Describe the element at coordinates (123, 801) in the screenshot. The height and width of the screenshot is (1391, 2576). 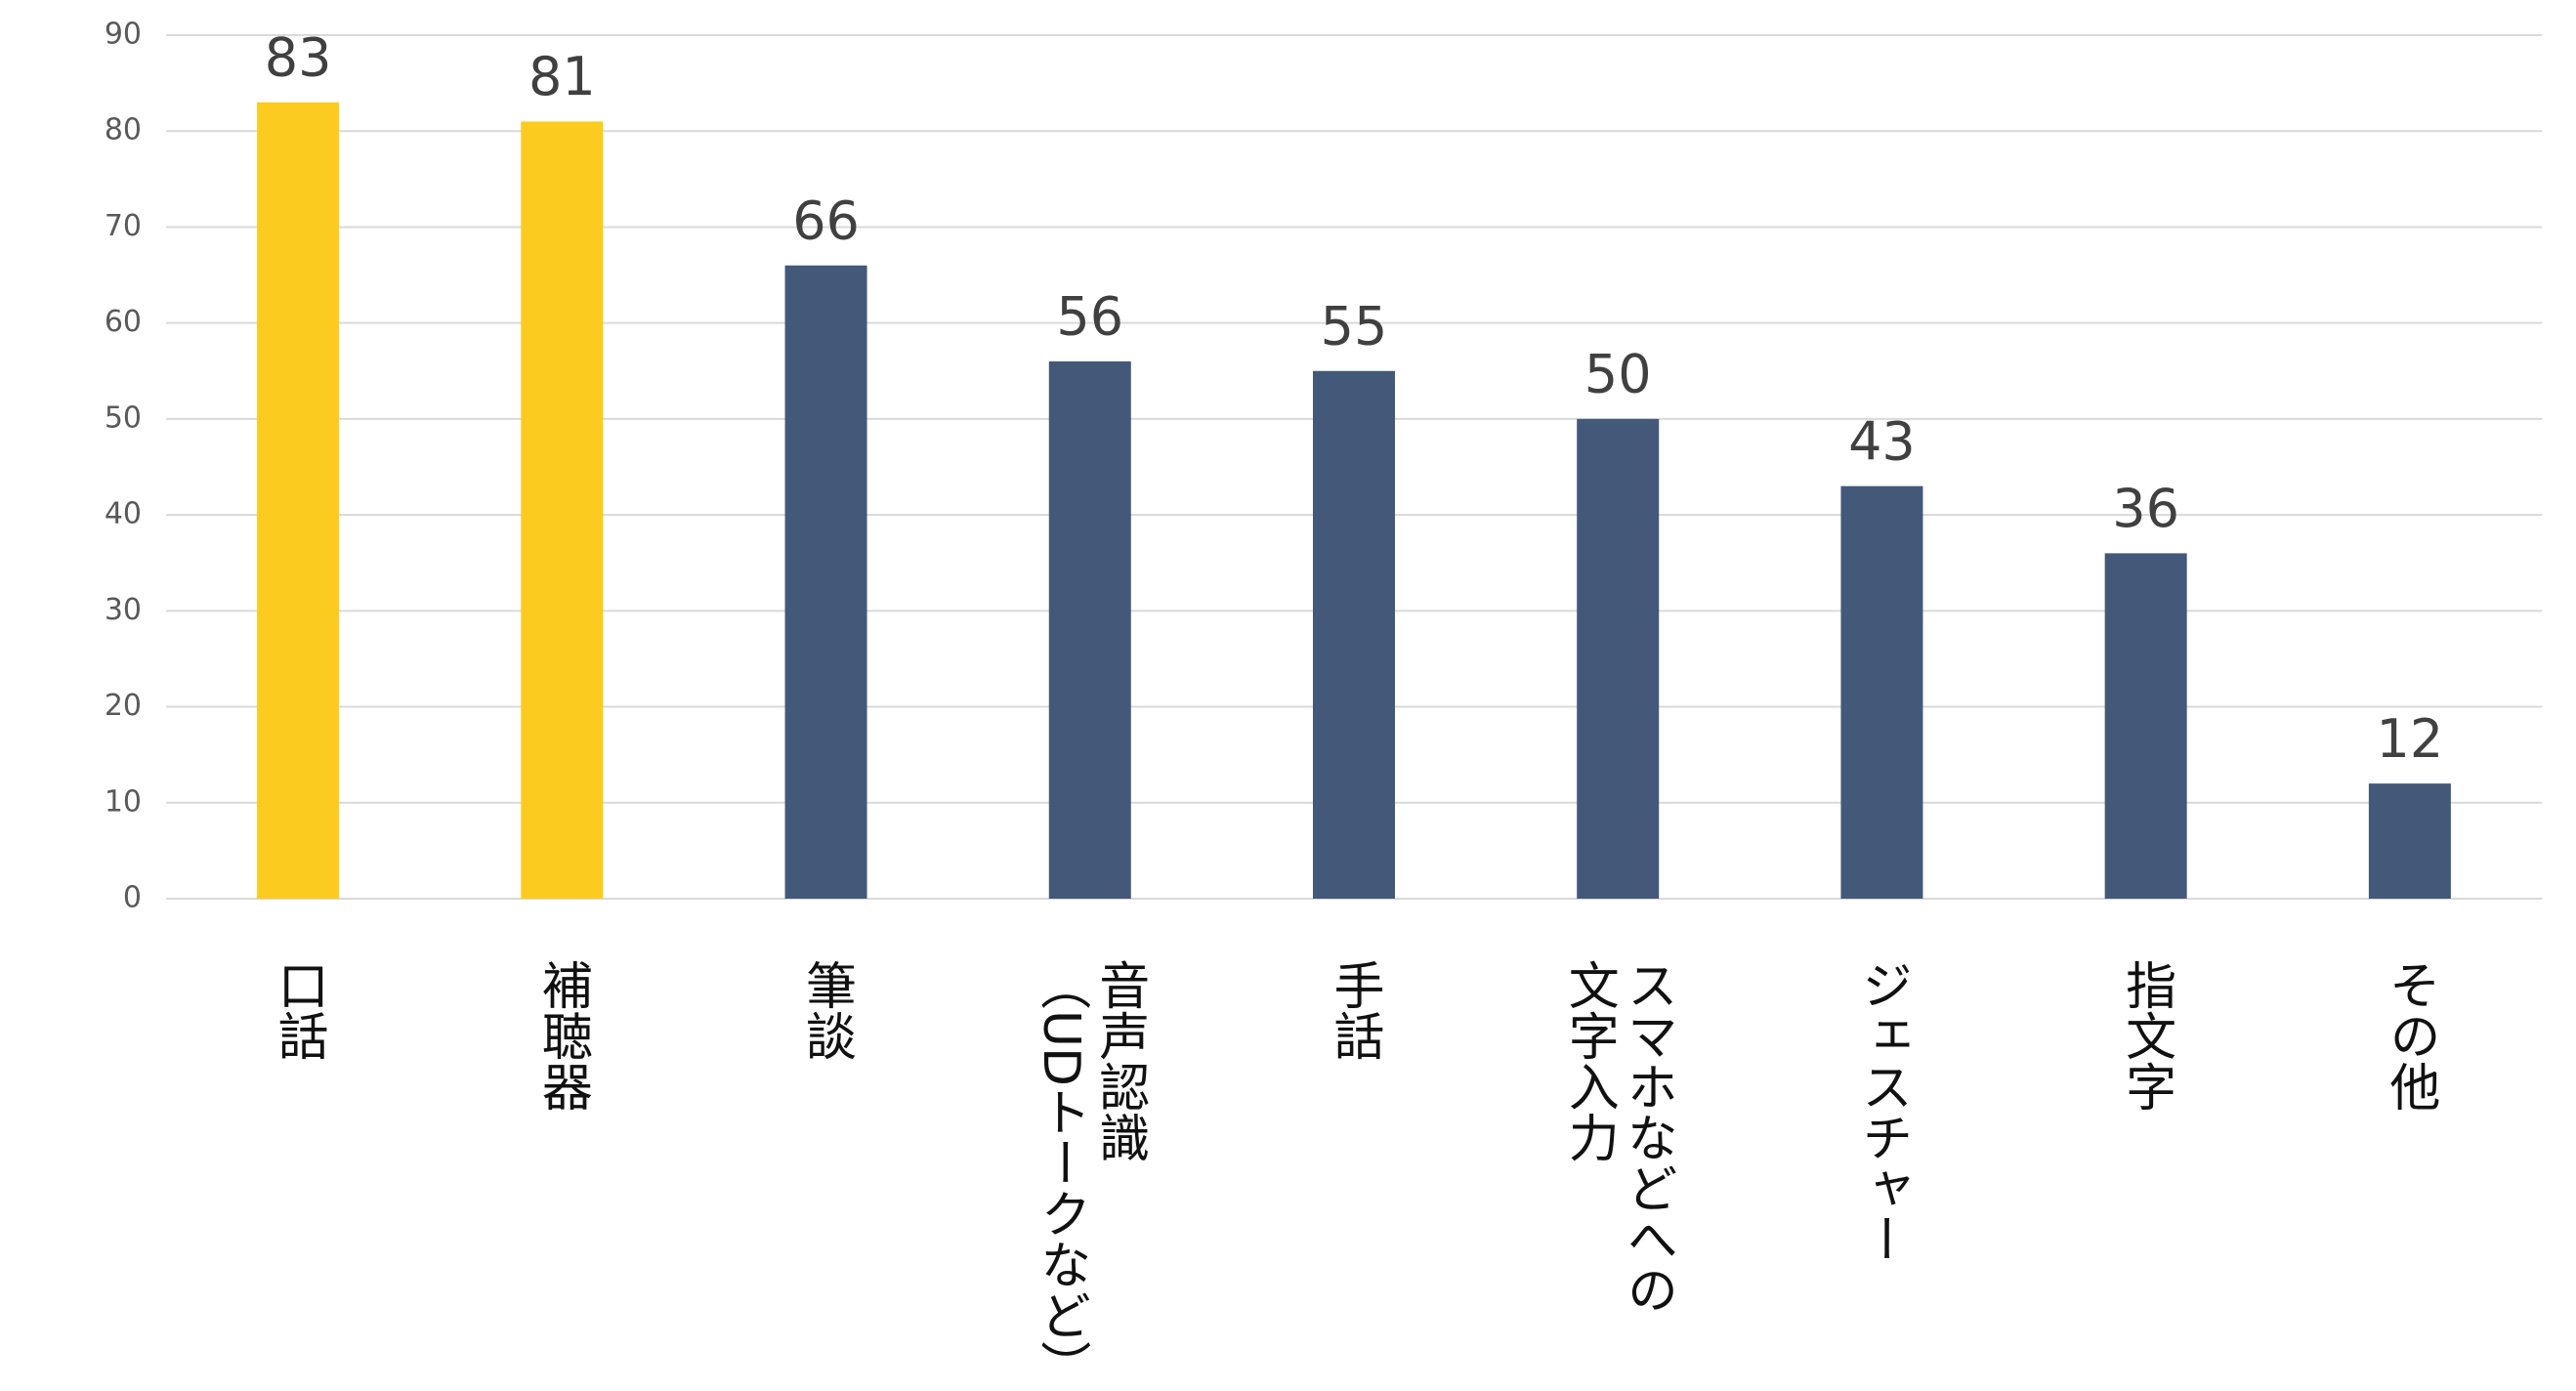
I see `y-tick-label: 10` at that location.